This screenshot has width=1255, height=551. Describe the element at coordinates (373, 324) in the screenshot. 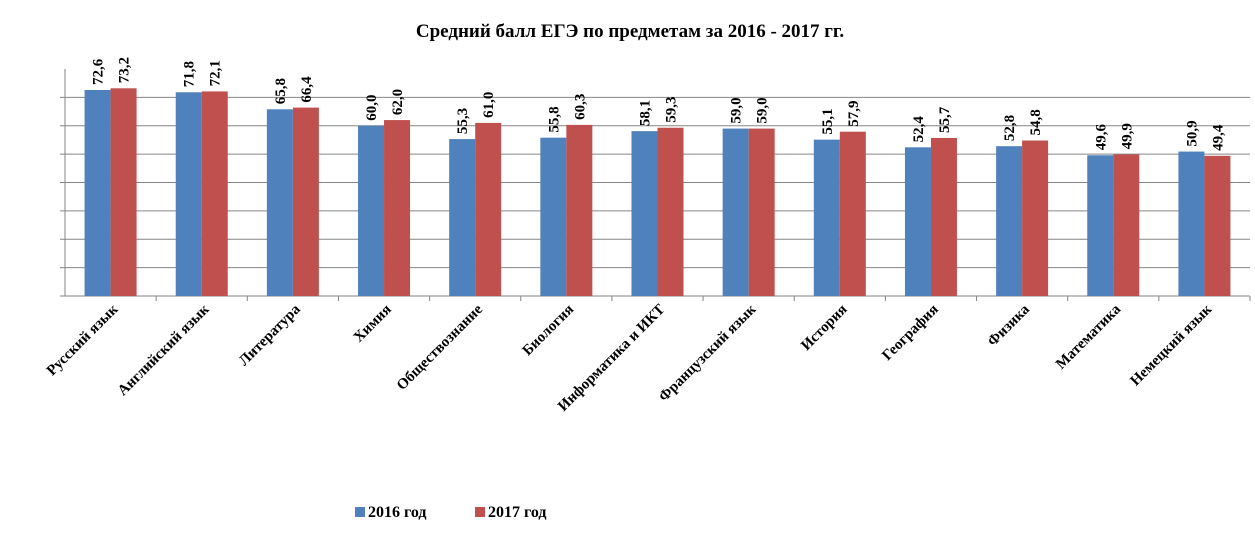

I see `x-tick-label: Химия` at that location.